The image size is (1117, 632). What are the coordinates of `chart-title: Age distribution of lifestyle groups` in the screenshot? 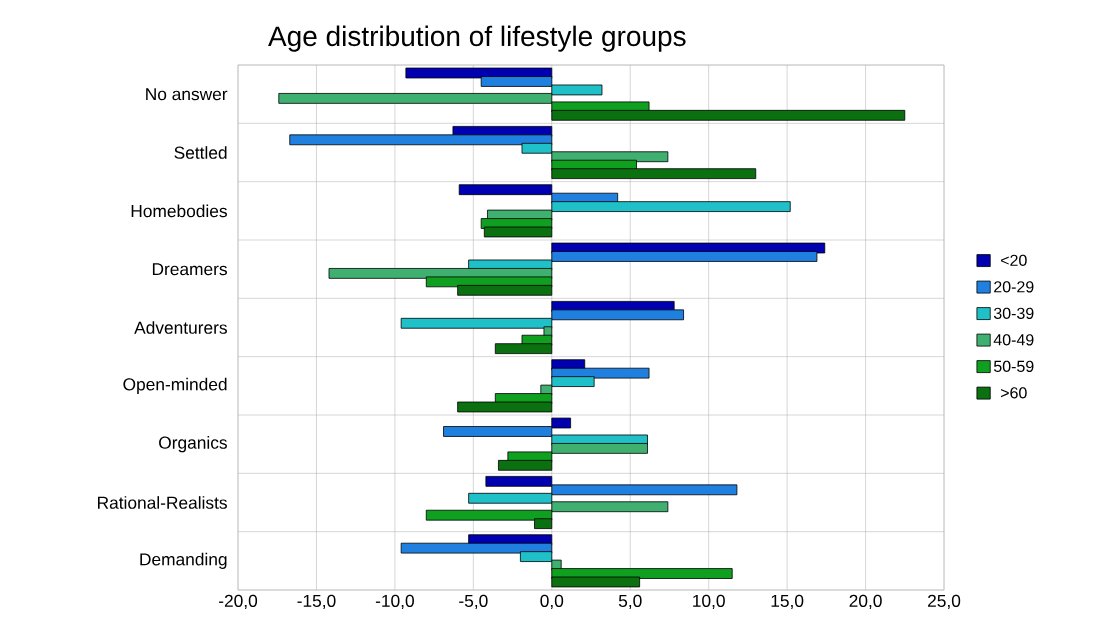 It's located at (477, 38).